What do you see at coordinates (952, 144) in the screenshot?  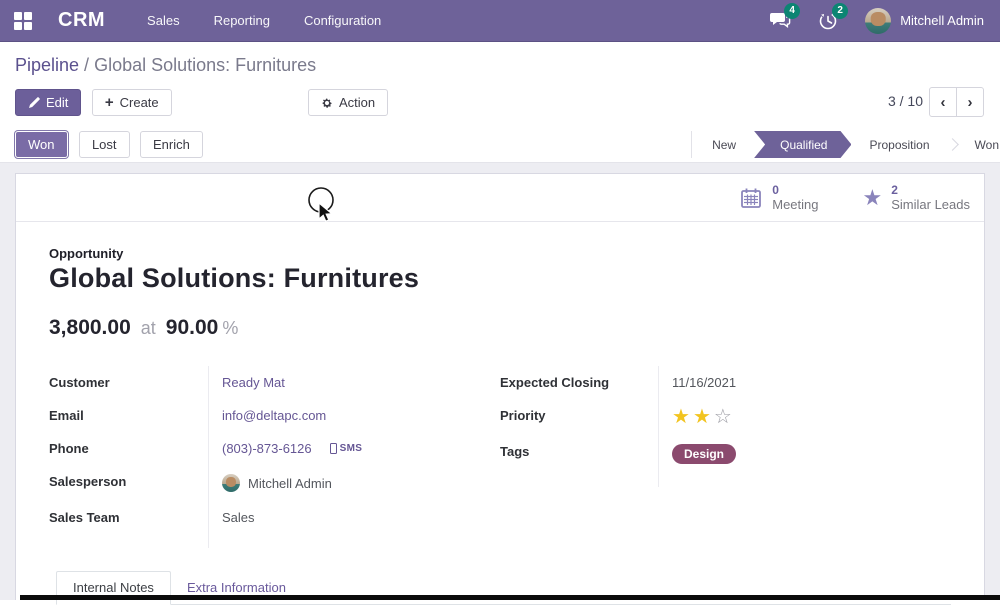 I see `stage-separator-chevron-icon` at bounding box center [952, 144].